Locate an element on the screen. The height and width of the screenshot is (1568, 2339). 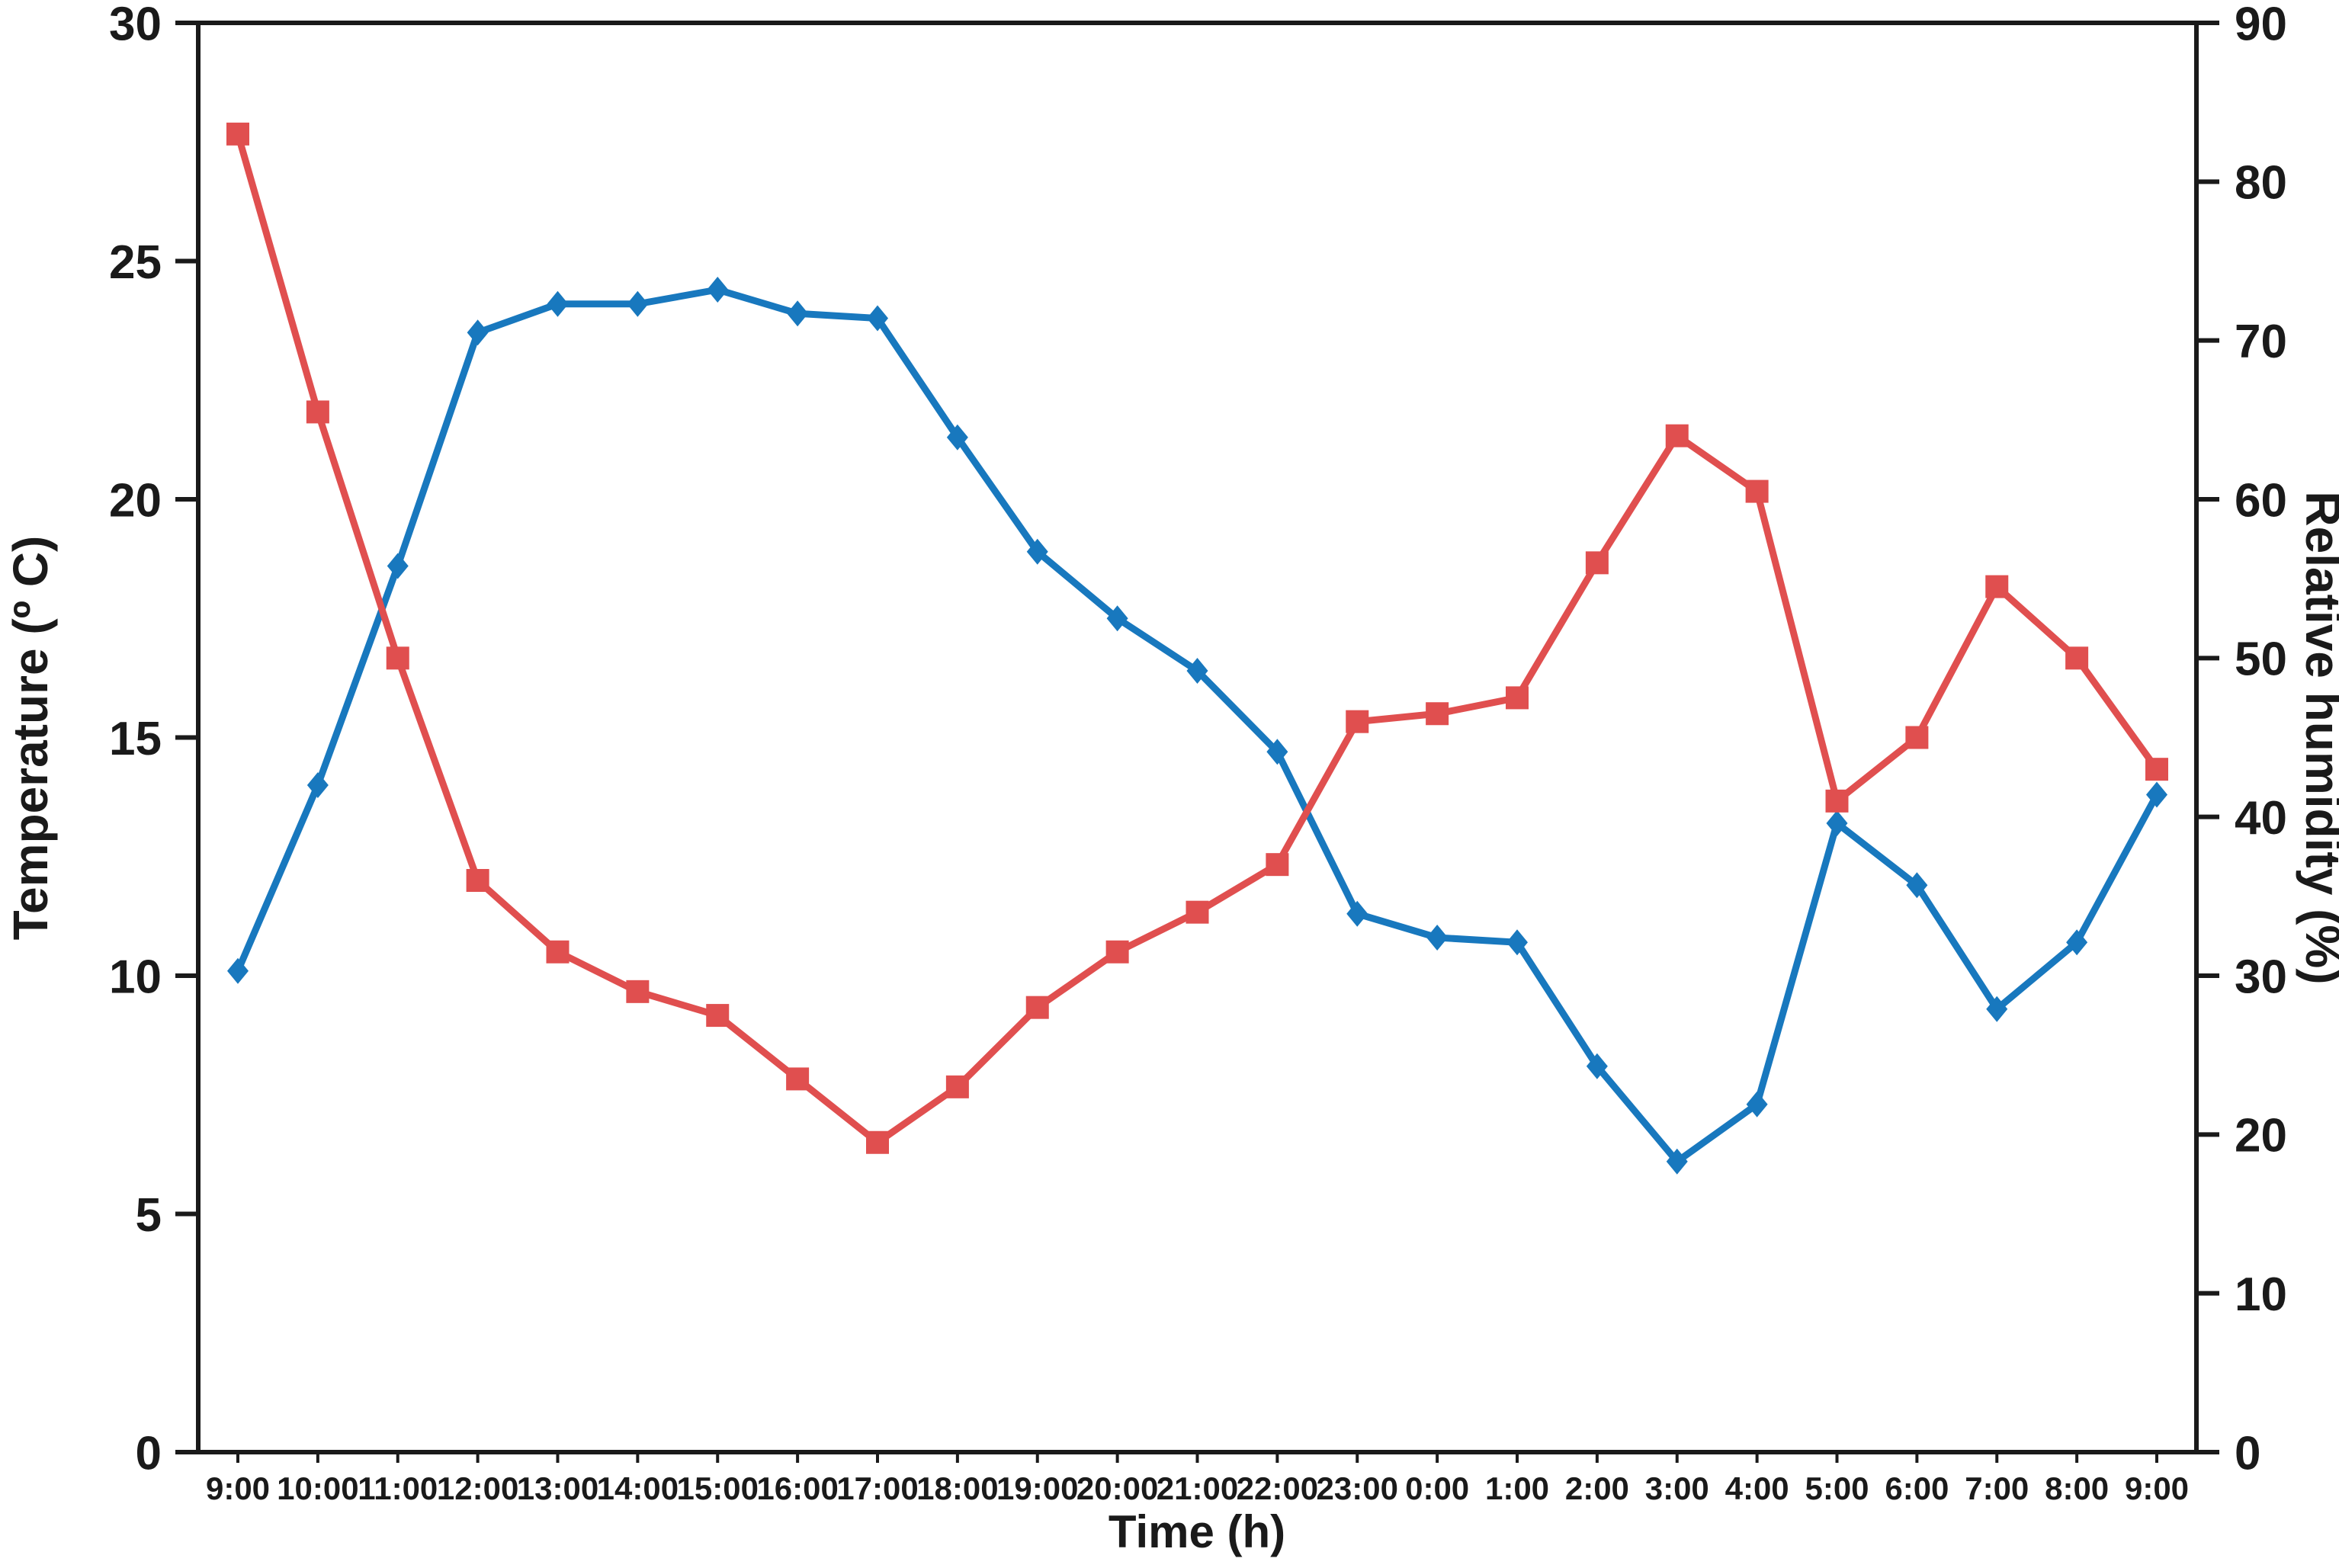
x-axis-tick-label: 4:00 is located at coordinates (1757, 1488).